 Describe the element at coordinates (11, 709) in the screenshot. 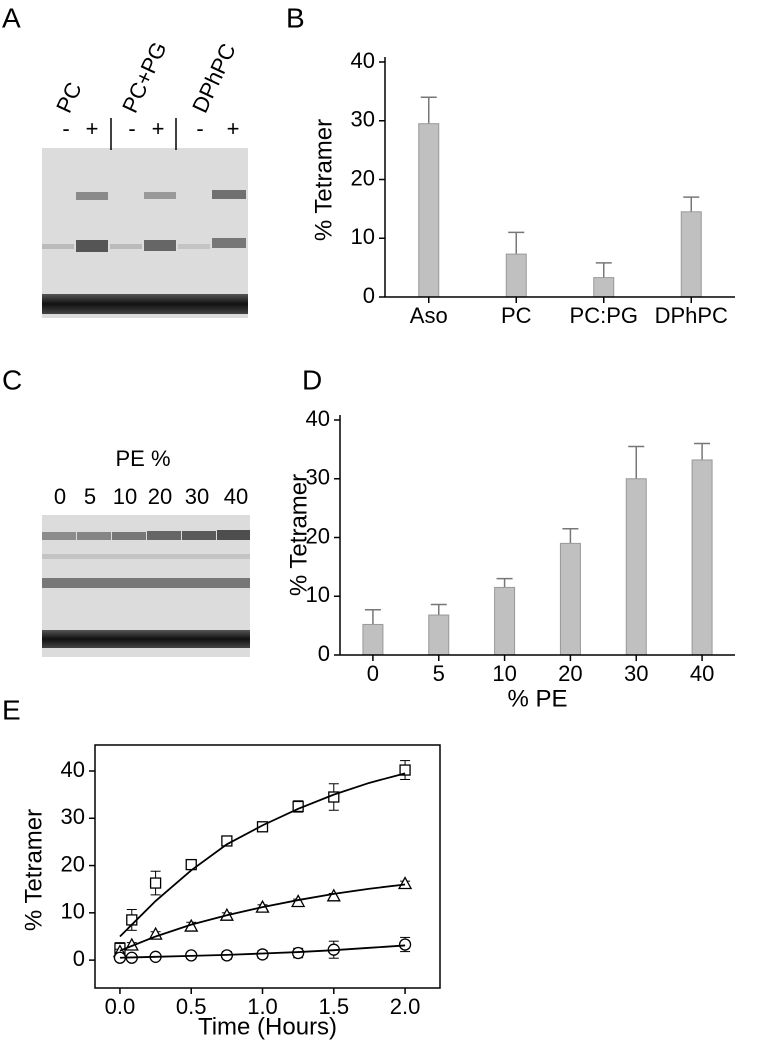

I see `panel-label: E` at that location.